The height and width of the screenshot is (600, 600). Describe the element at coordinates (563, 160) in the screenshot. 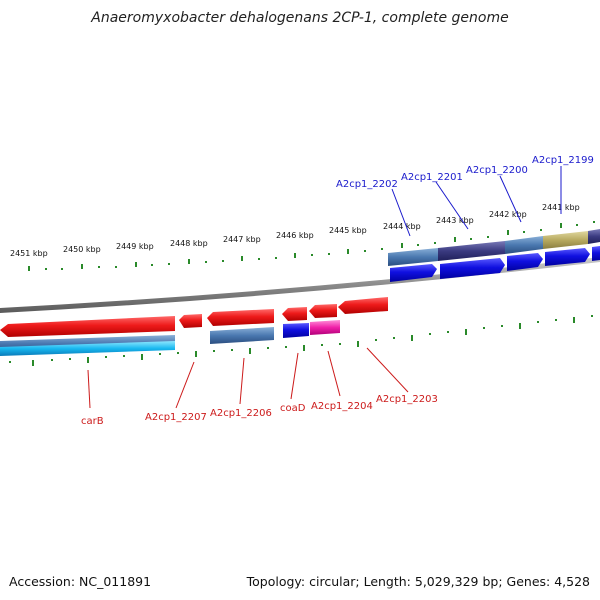

I see `gene-label-a2cp1-2199: A2cp1_2199` at that location.